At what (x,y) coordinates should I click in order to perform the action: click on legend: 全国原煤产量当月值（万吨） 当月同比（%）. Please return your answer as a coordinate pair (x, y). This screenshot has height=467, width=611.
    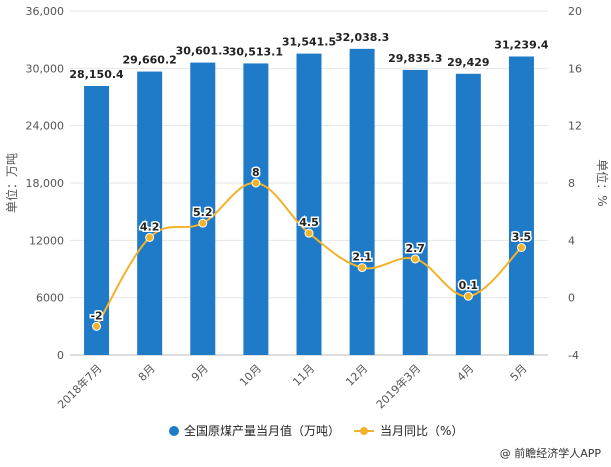
    Looking at the image, I should click on (316, 430).